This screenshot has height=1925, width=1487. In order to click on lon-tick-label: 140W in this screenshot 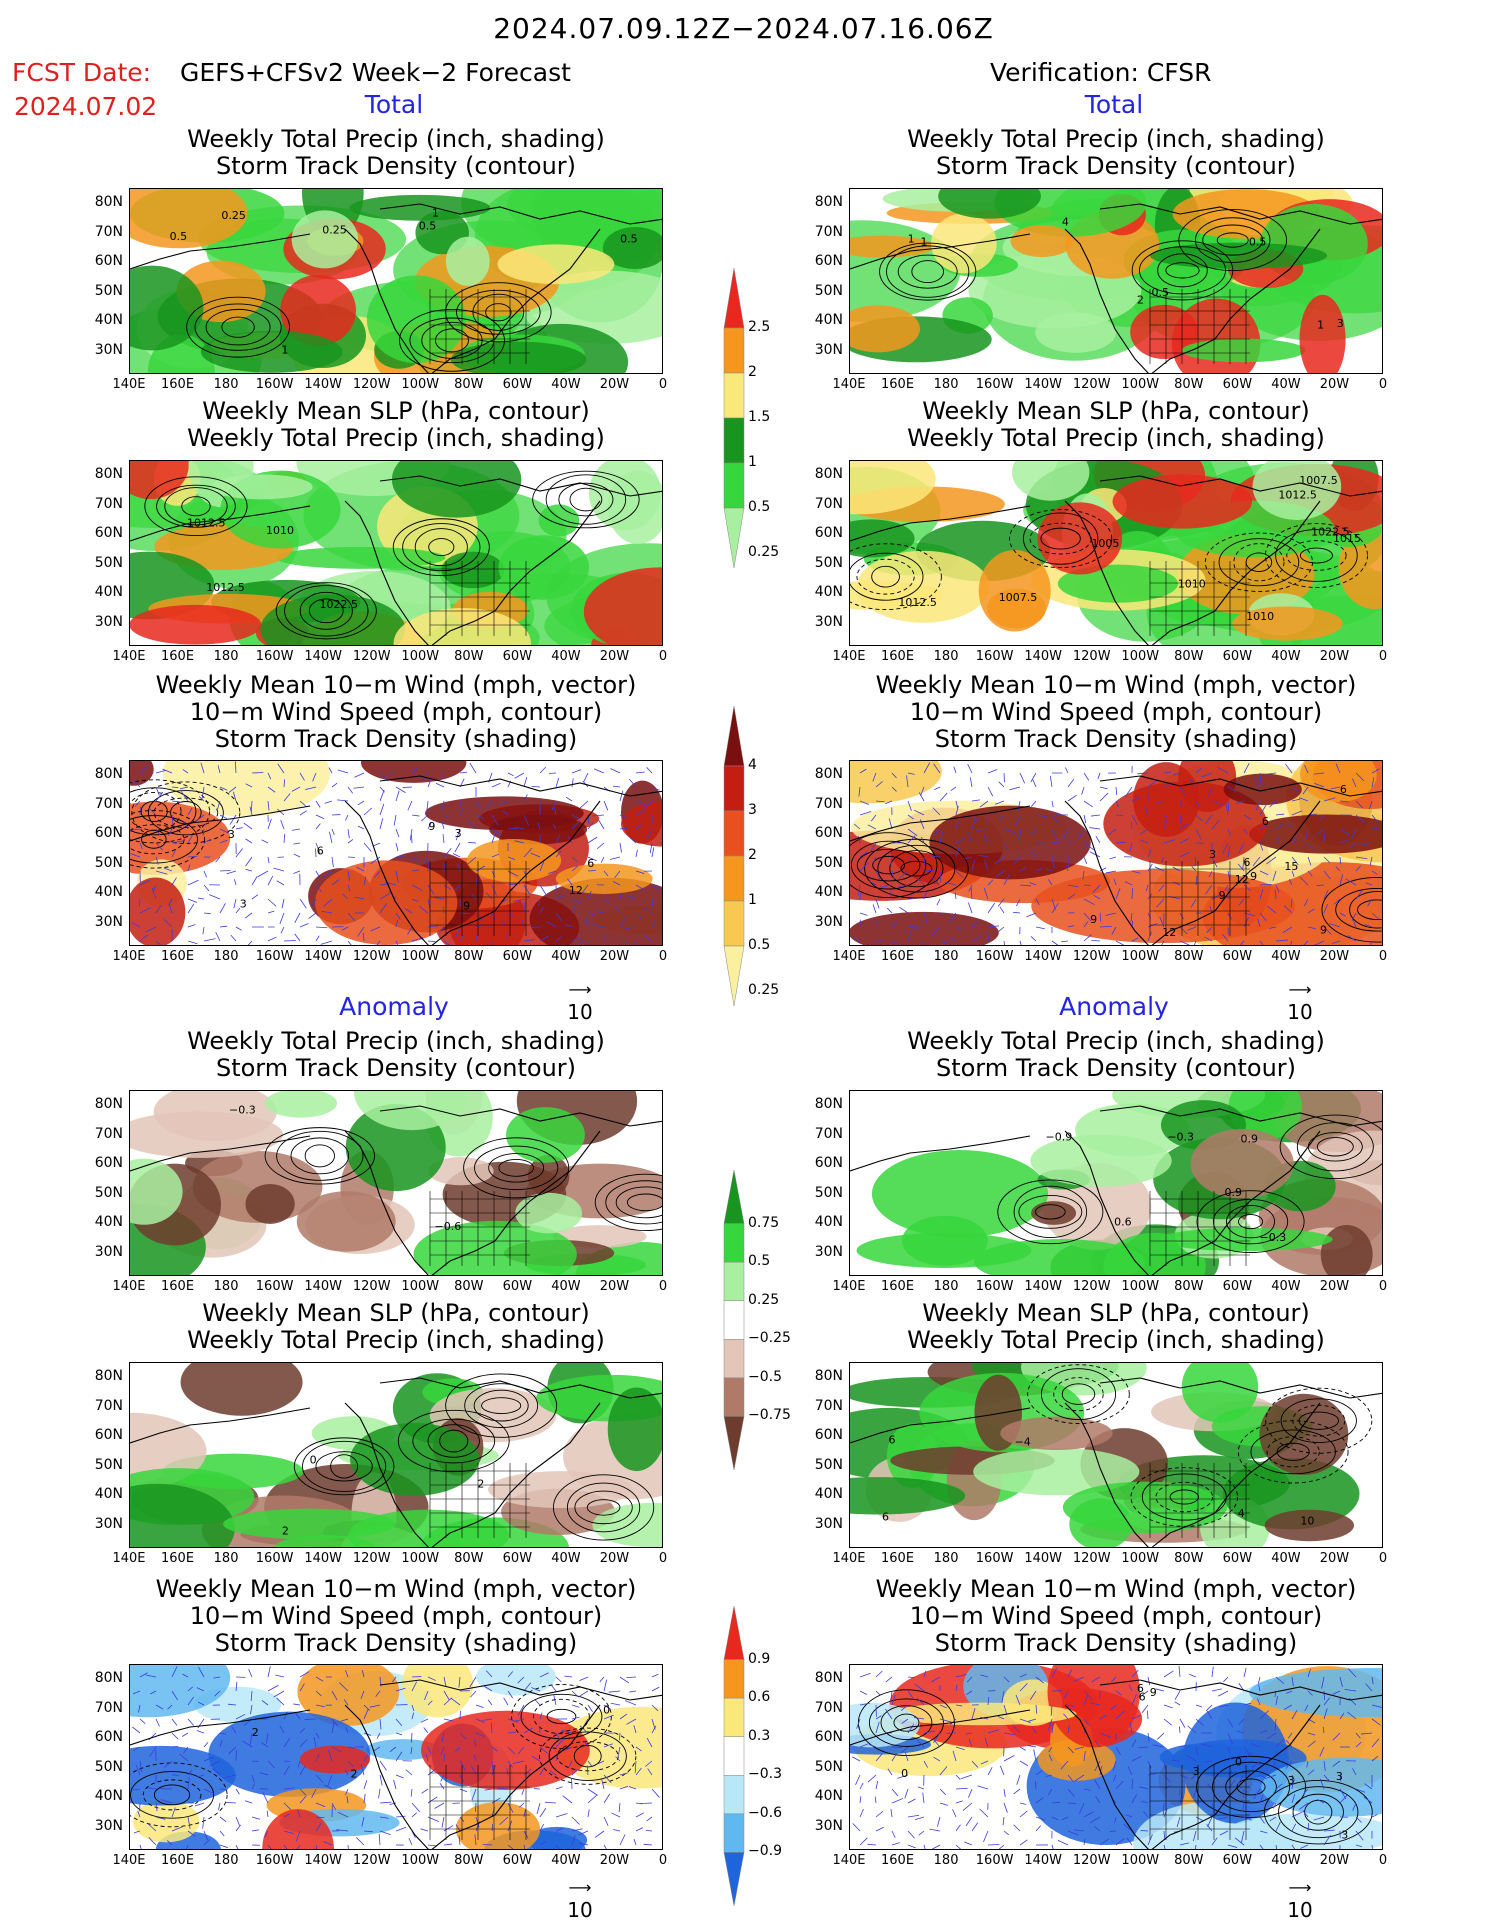, I will do `click(1043, 384)`.